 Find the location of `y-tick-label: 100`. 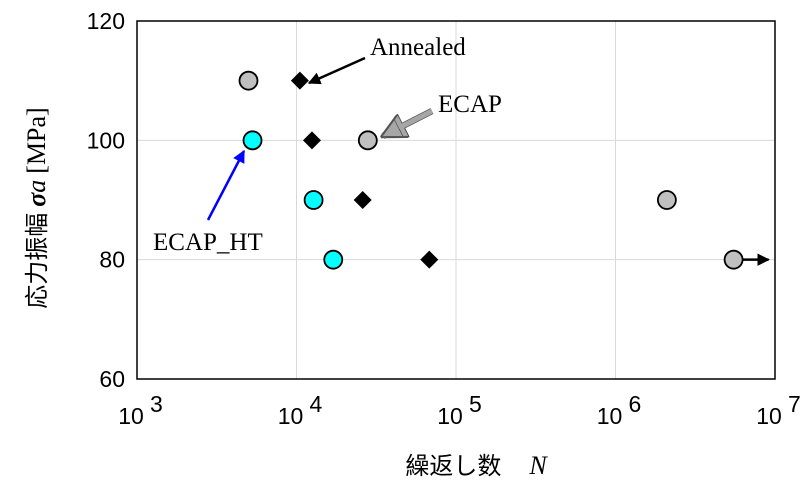

y-tick-label: 100 is located at coordinates (106, 140).